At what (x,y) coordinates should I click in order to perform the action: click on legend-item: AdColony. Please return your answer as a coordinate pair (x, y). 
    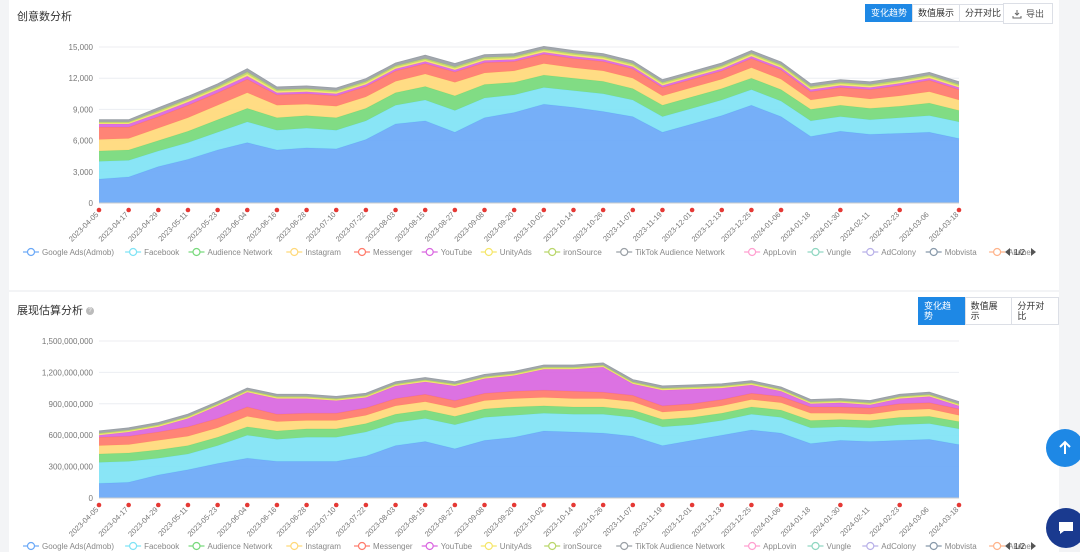
    Looking at the image, I should click on (889, 546).